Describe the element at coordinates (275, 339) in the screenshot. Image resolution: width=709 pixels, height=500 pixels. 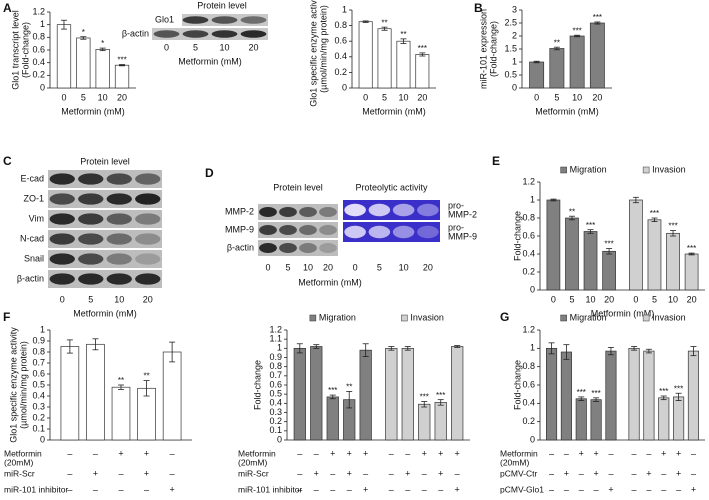
I see `y-tick-label: 1.1` at that location.